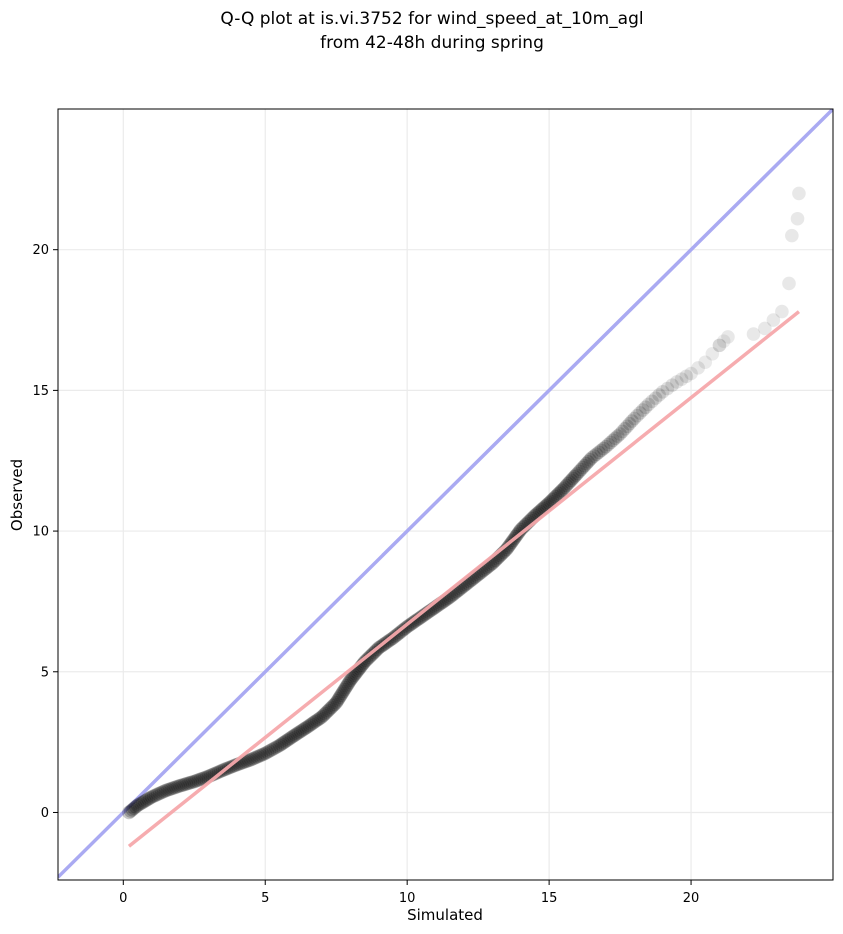 The width and height of the screenshot is (843, 934). What do you see at coordinates (40, 250) in the screenshot?
I see `y-tick-label: 20` at bounding box center [40, 250].